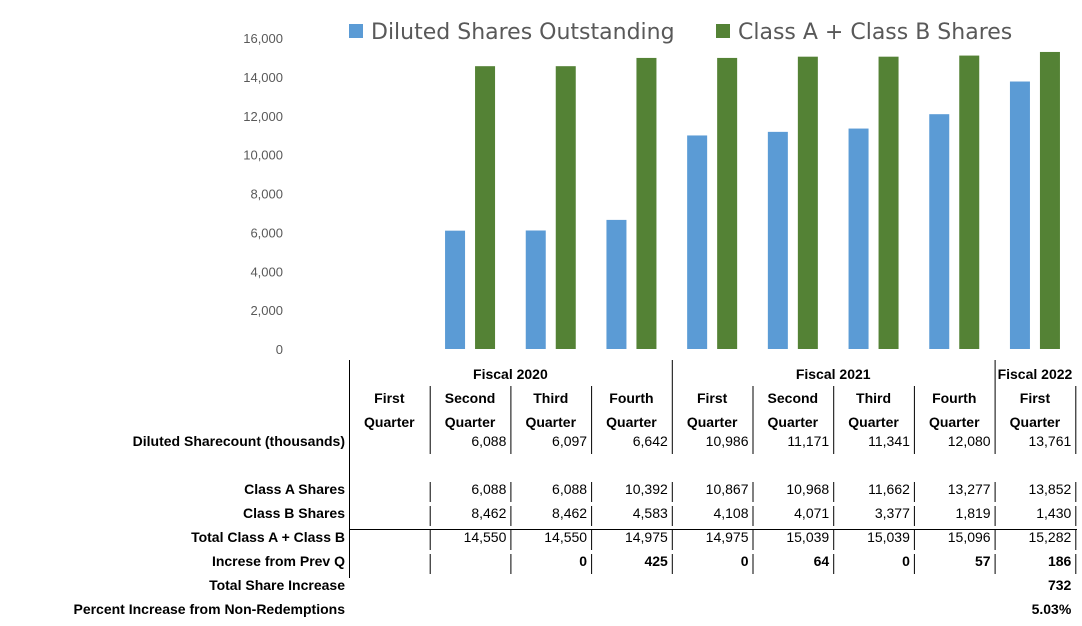 The height and width of the screenshot is (626, 1082). I want to click on table-cell: 11,662, so click(889, 489).